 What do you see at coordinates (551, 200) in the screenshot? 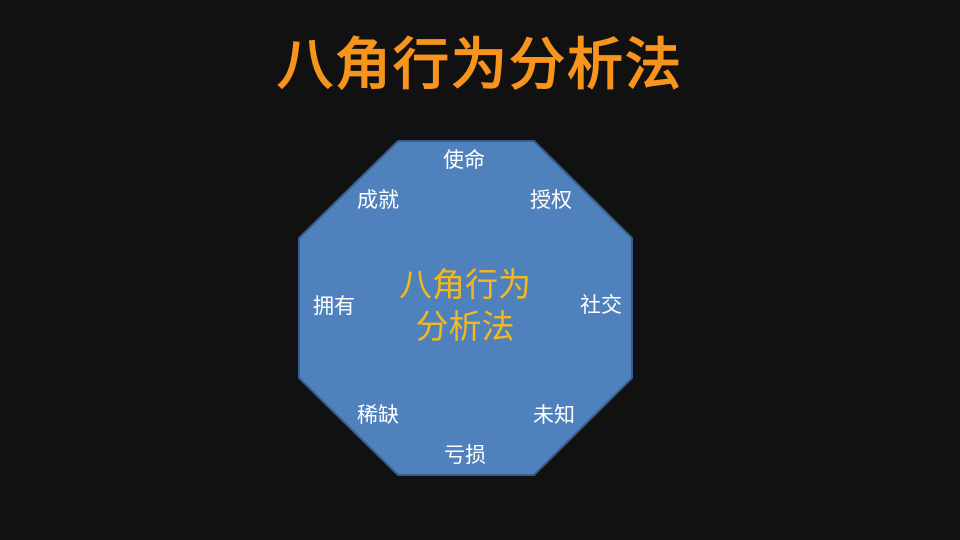
I see `label-top-right: 授权` at bounding box center [551, 200].